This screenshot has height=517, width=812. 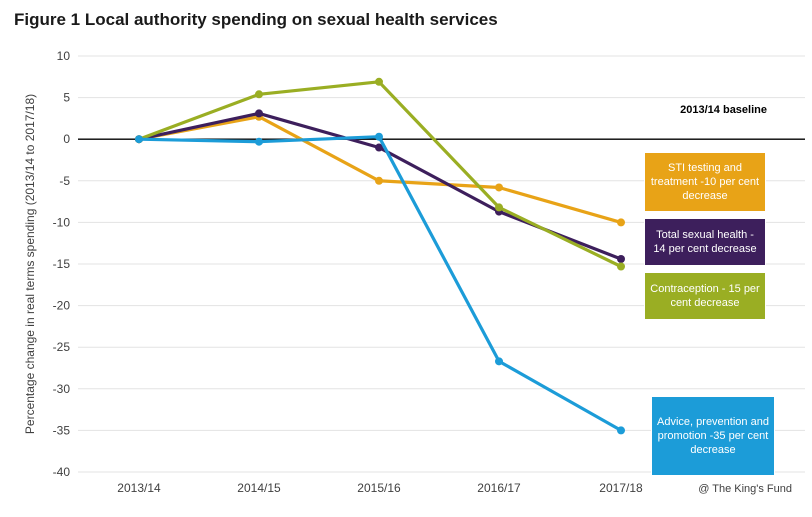 I want to click on x-axis-ticks: 2013/14 2014/15 2015/16 2016/17 2017/18, so click(x=380, y=488).